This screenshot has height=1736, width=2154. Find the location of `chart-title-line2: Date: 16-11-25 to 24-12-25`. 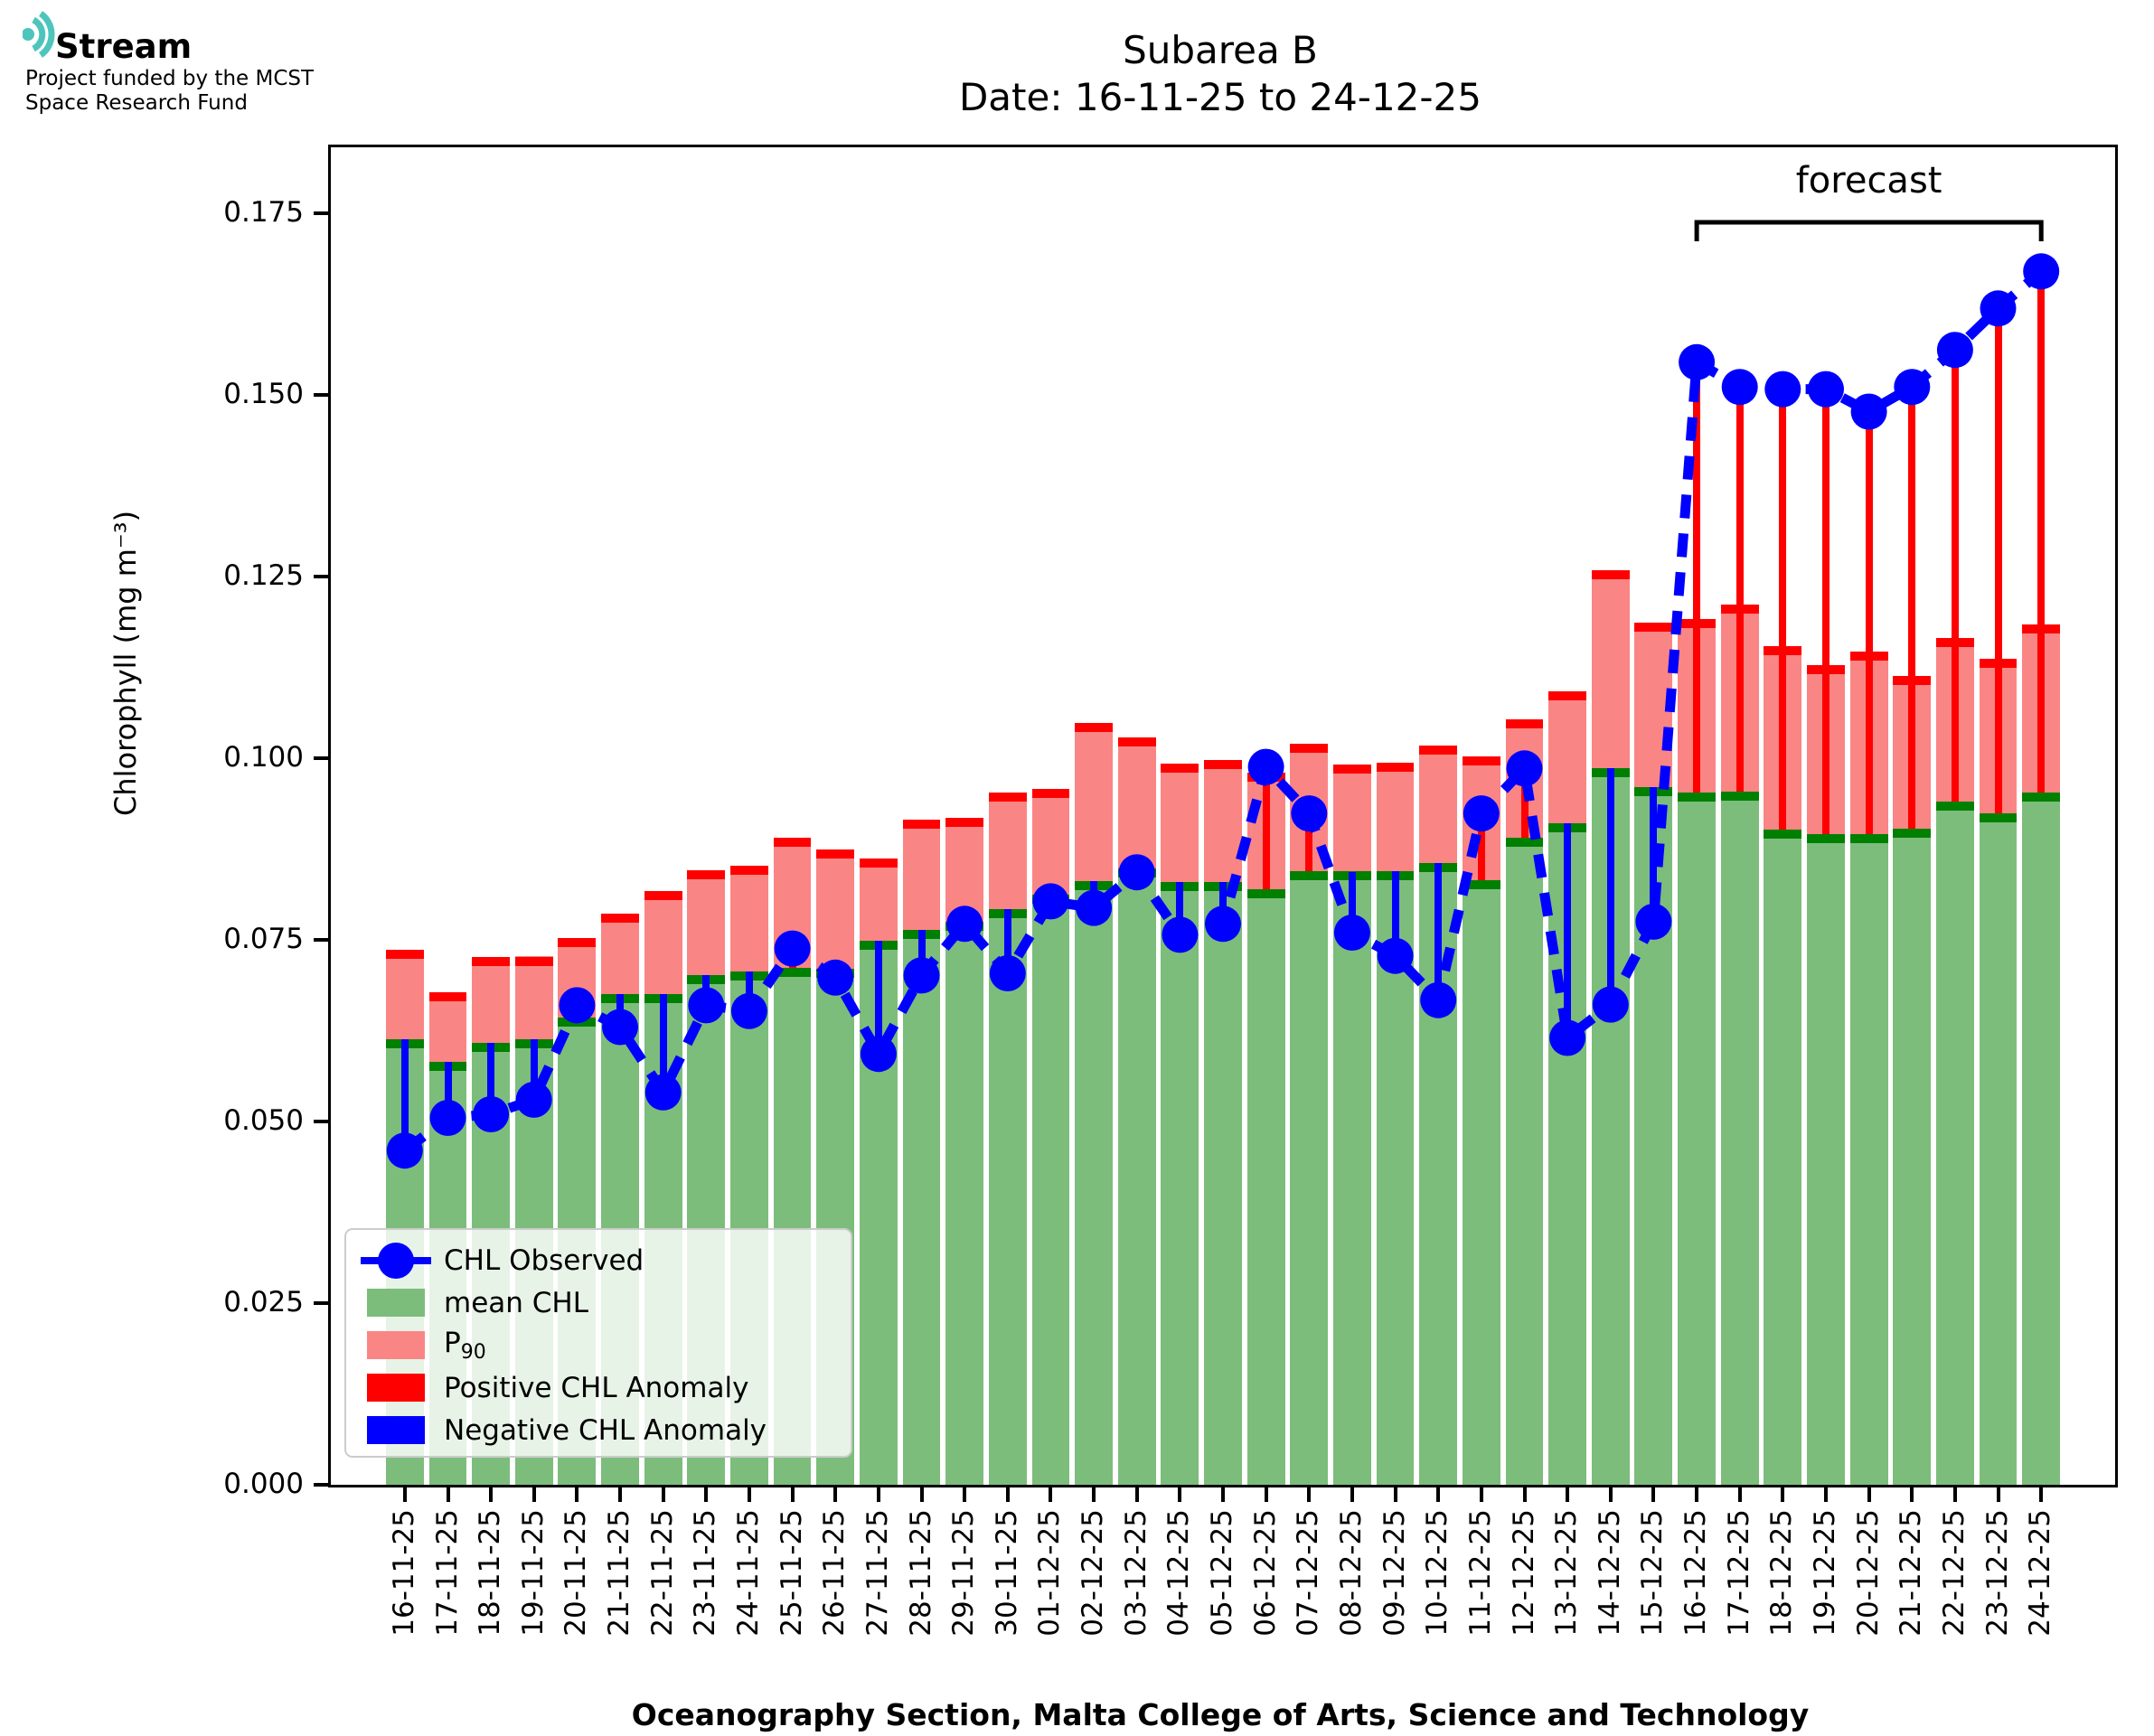

chart-title-line2: Date: 16-11-25 to 24-12-25 is located at coordinates (1220, 97).